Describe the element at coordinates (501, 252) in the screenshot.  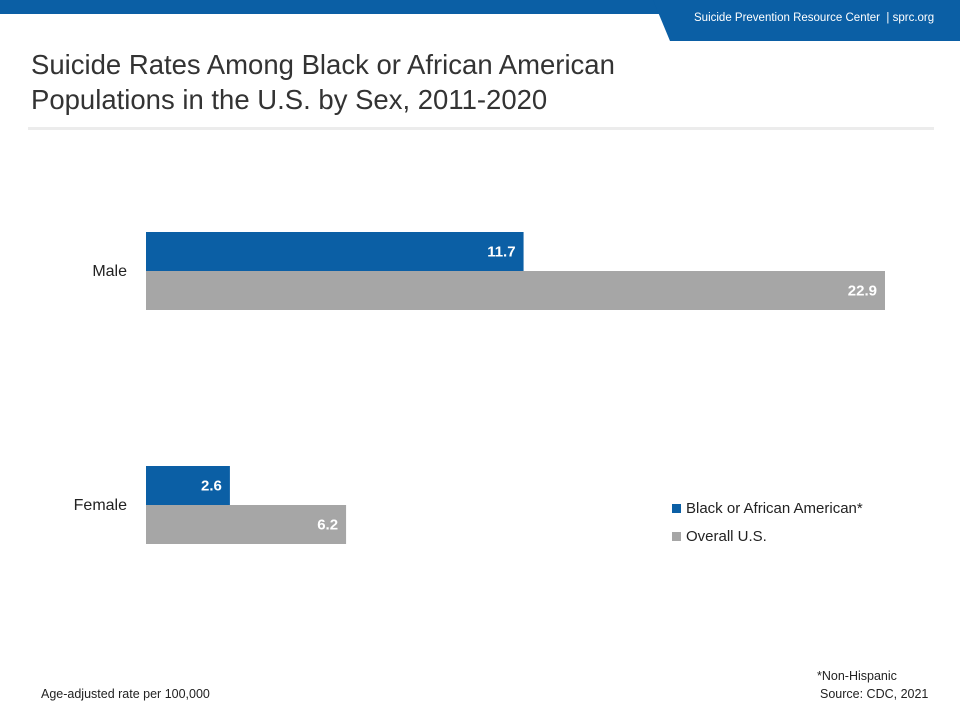
I see `data-label: 11.7` at that location.